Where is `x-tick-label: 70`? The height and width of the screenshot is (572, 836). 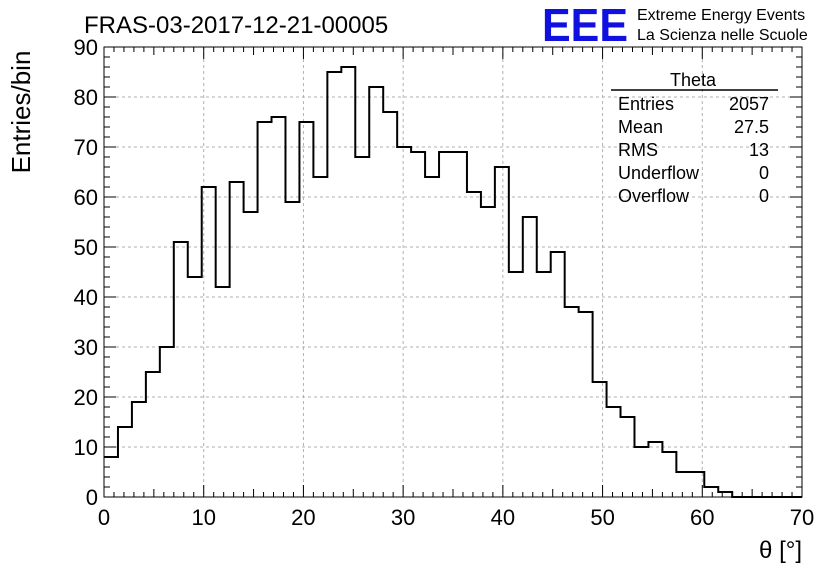 x-tick-label: 70 is located at coordinates (802, 517).